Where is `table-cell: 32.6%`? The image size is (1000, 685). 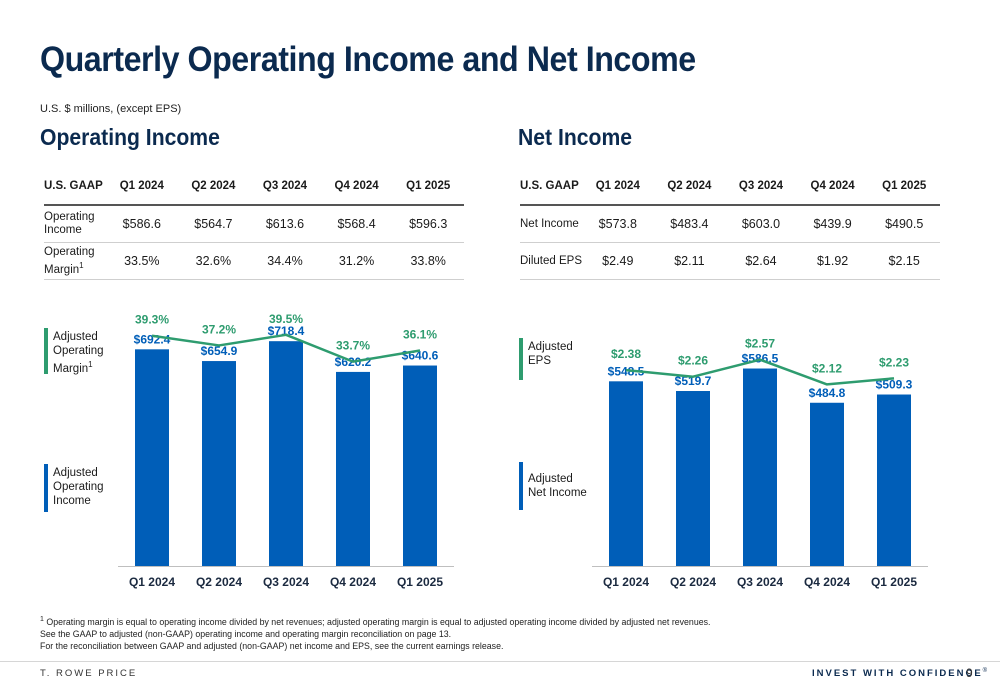 table-cell: 32.6% is located at coordinates (213, 261).